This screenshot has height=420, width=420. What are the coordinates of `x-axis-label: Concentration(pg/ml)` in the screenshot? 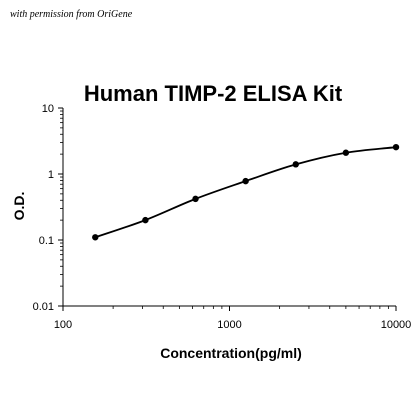 It's located at (231, 353).